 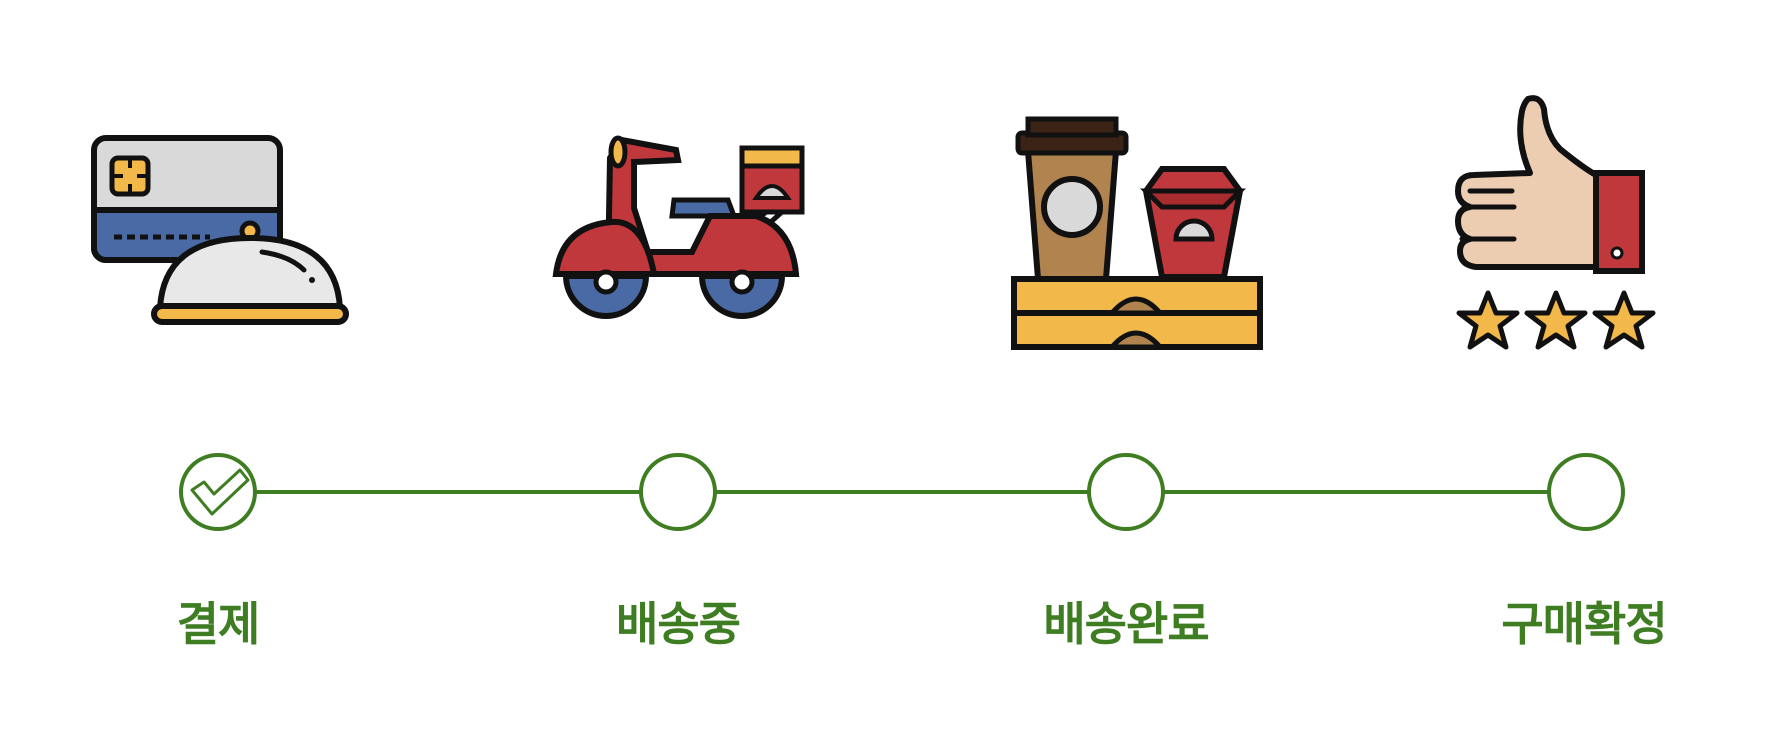 I want to click on step-label-confirmed: 구매확정, so click(x=1584, y=624).